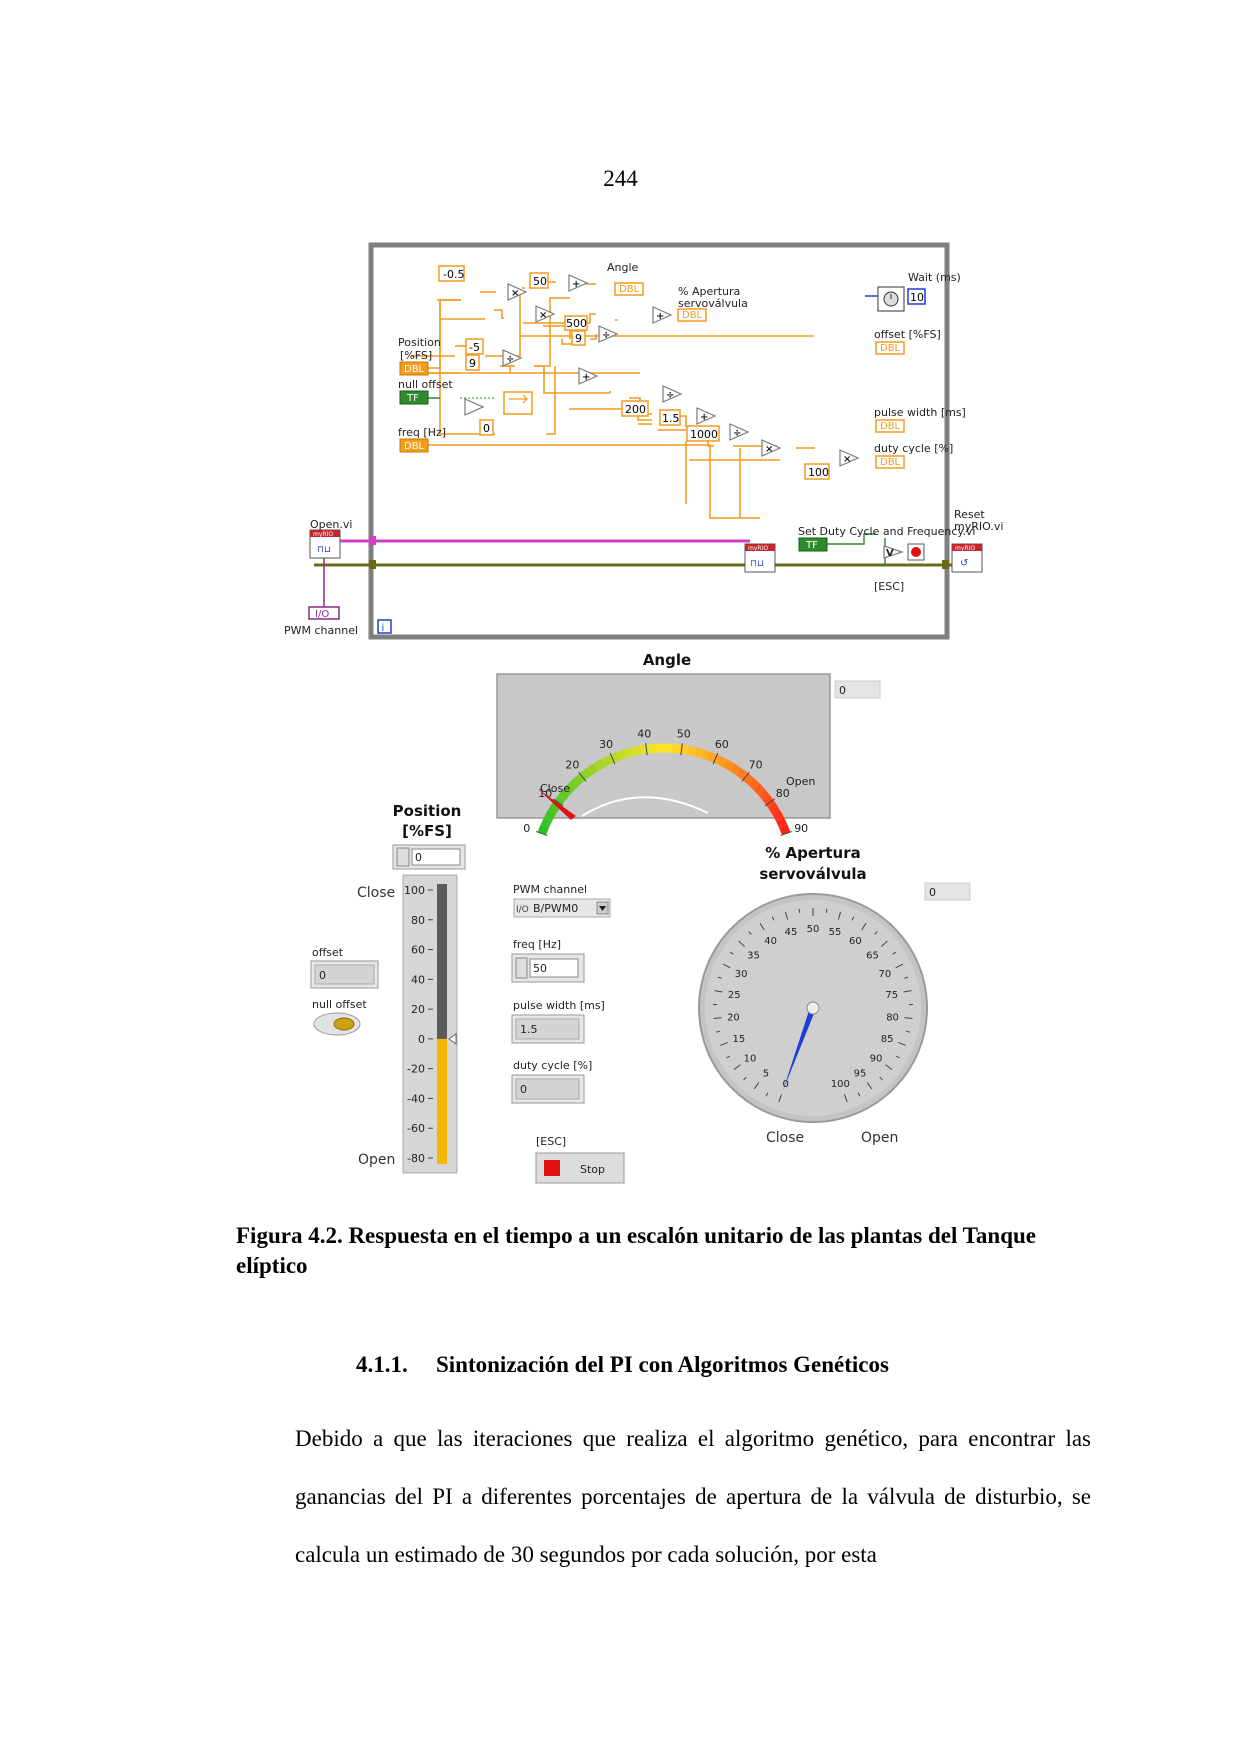 This screenshot has width=1241, height=1754. I want to click on const-10: 10, so click(917, 297).